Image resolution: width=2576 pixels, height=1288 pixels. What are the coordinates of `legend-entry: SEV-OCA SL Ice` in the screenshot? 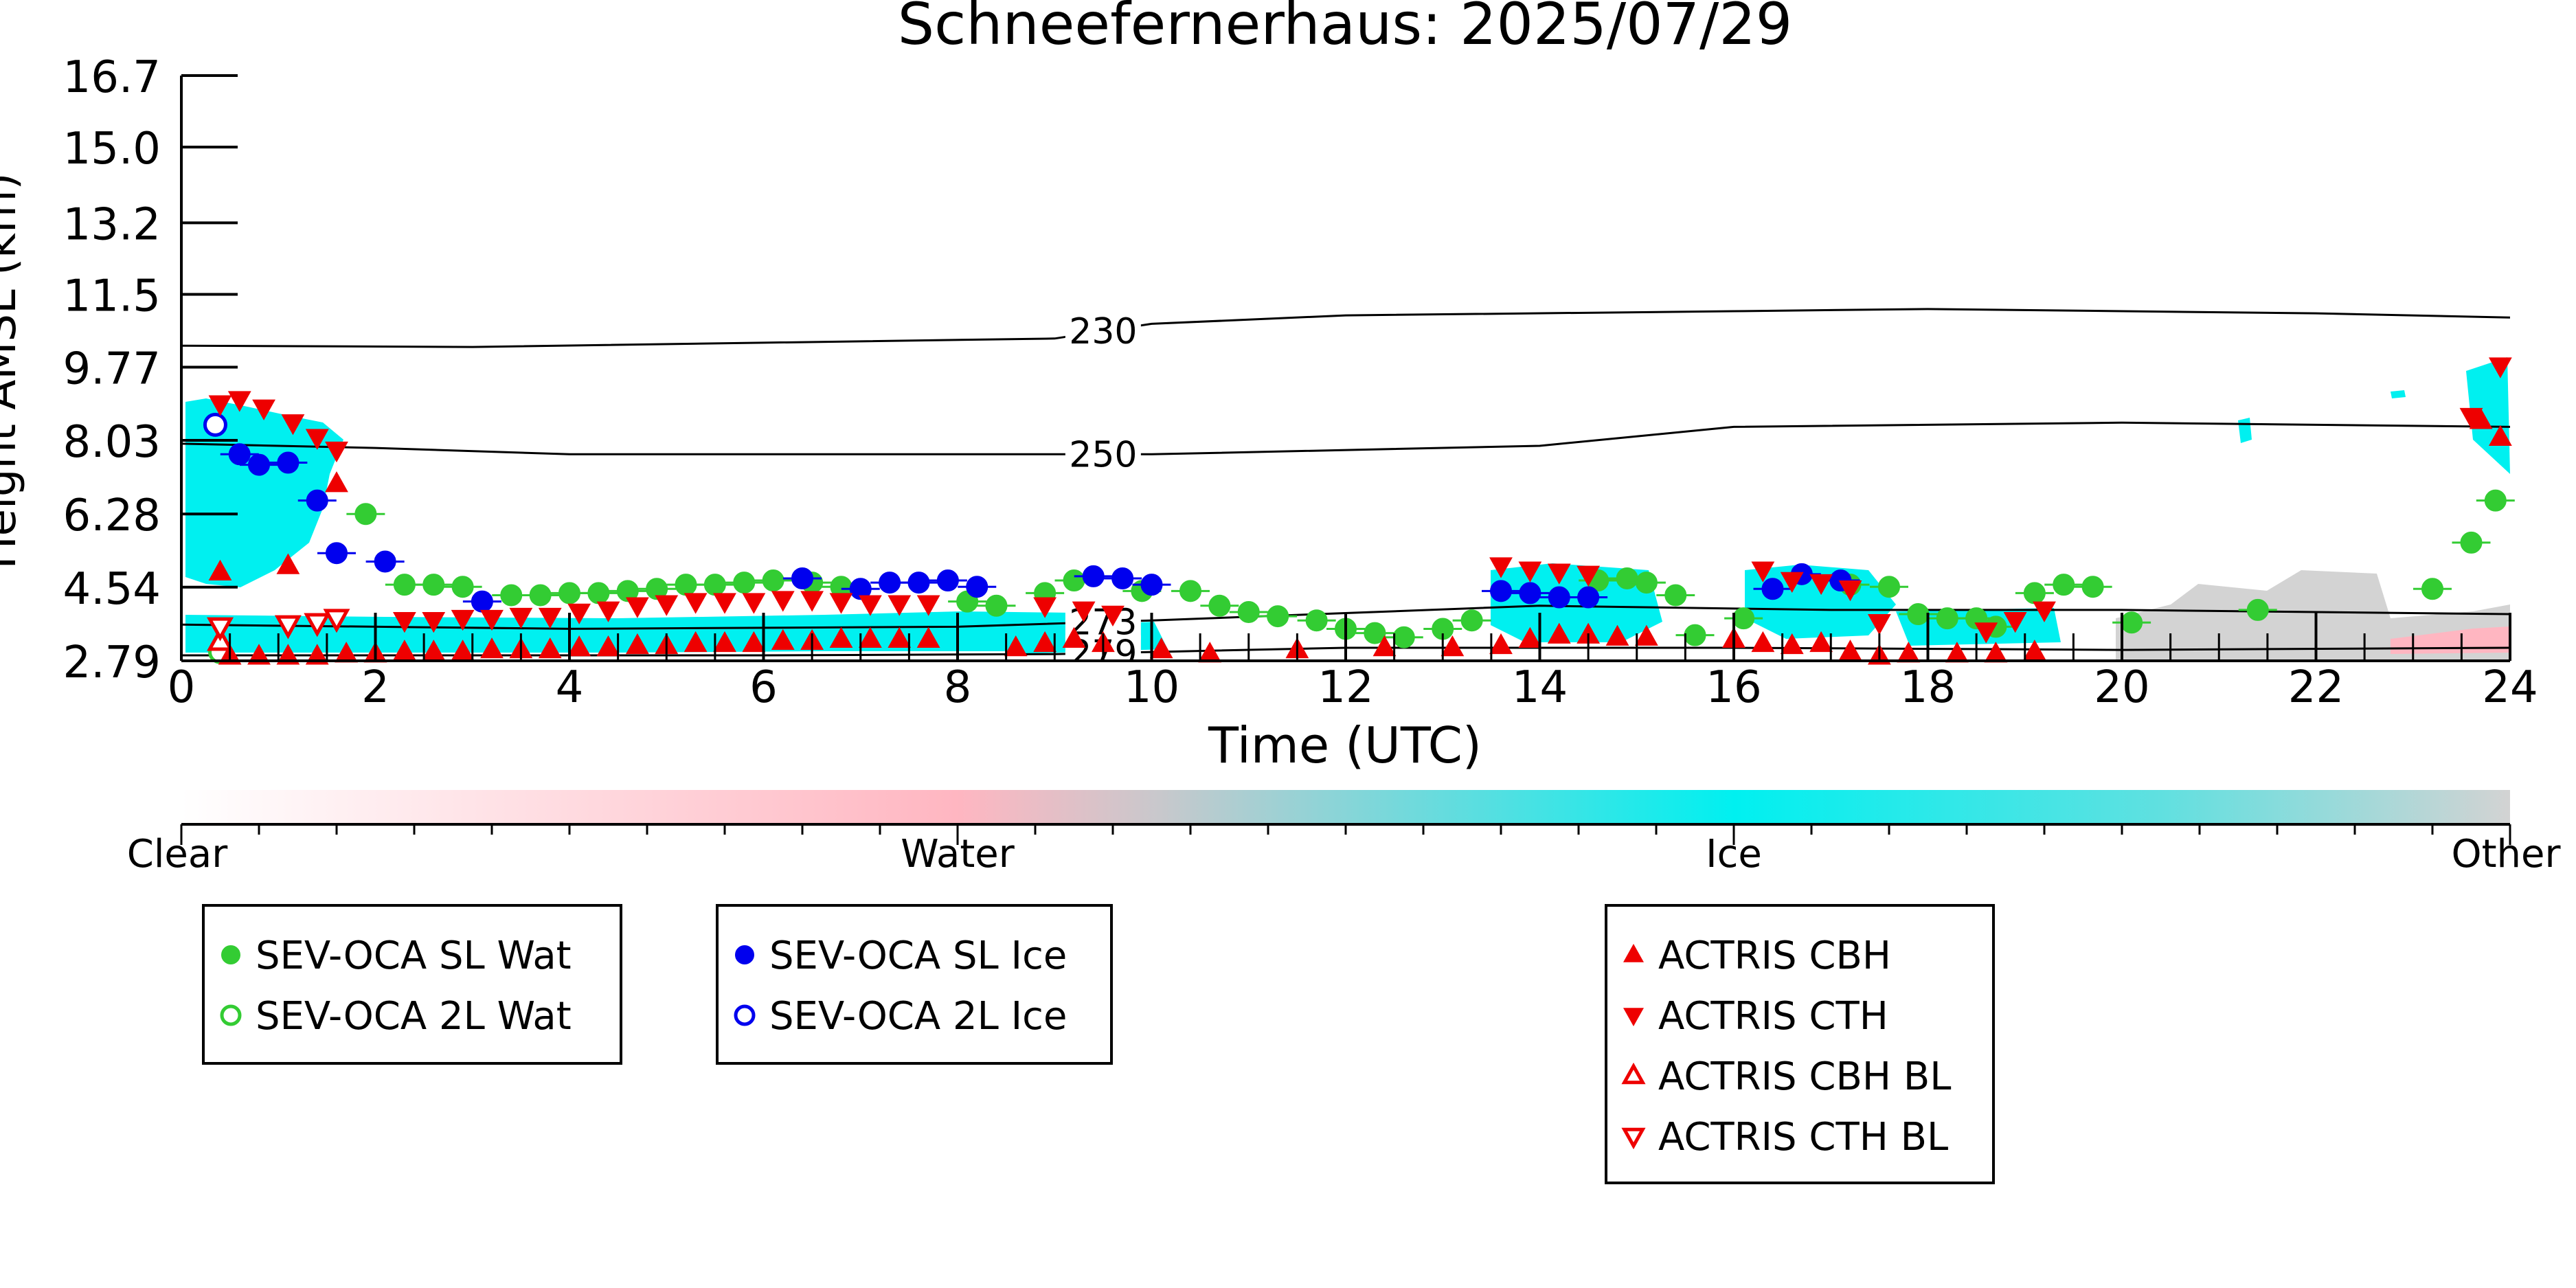 It's located at (918, 956).